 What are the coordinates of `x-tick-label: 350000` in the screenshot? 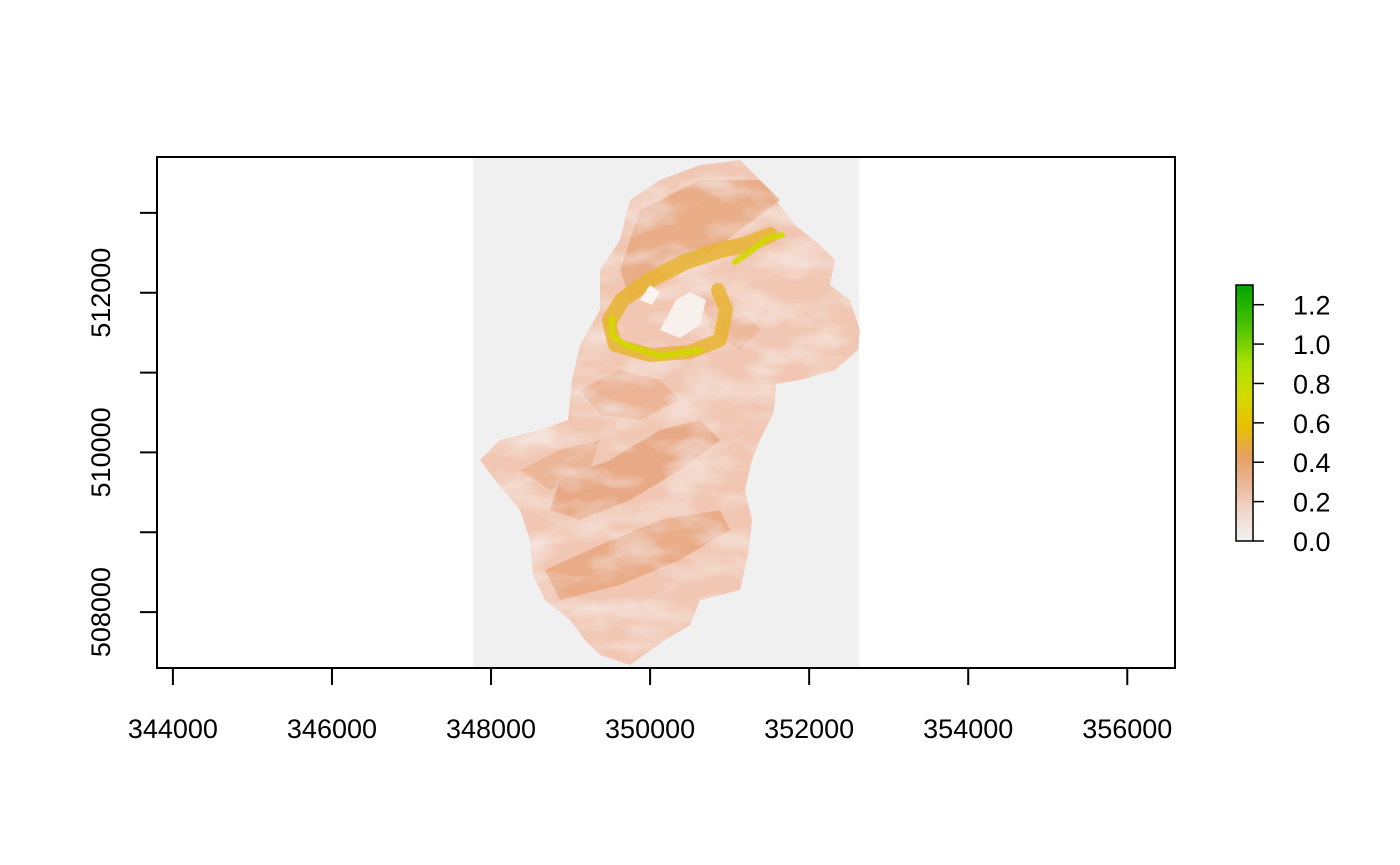 It's located at (650, 729).